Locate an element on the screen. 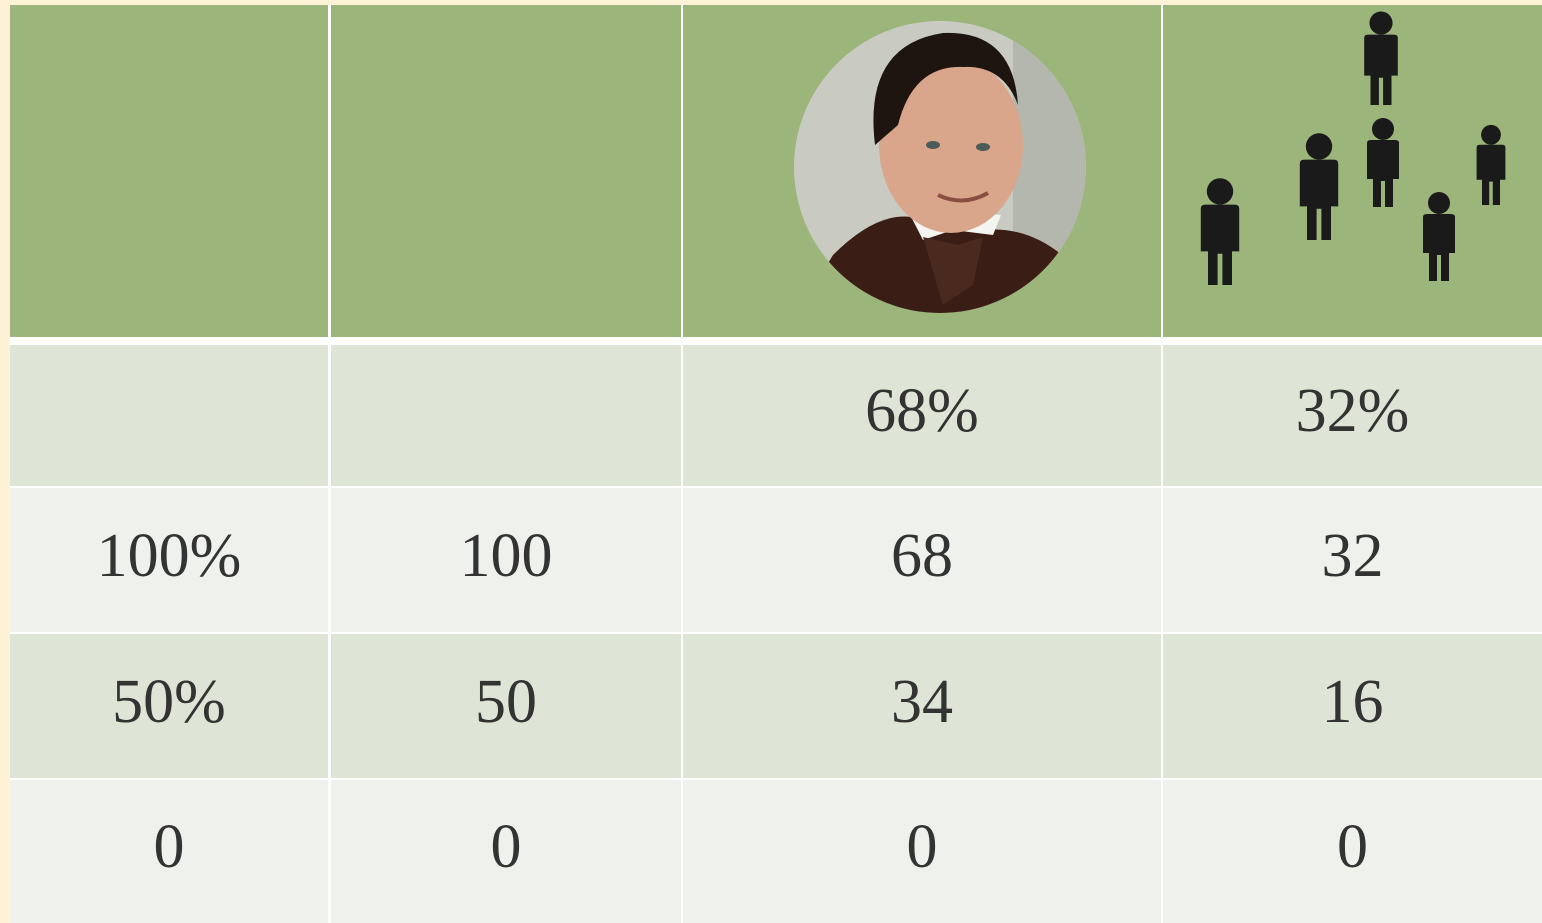 This screenshot has height=923, width=1542. table-cell: 100 is located at coordinates (506, 560).